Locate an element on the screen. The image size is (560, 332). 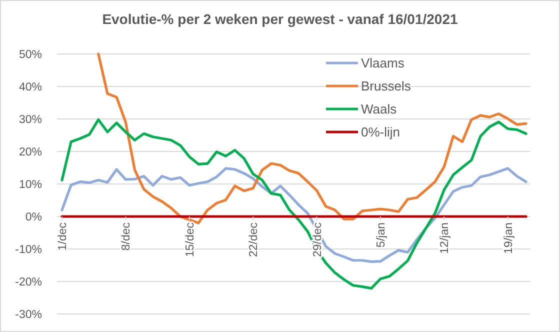
y-tick-label: 0% is located at coordinates (33, 218).